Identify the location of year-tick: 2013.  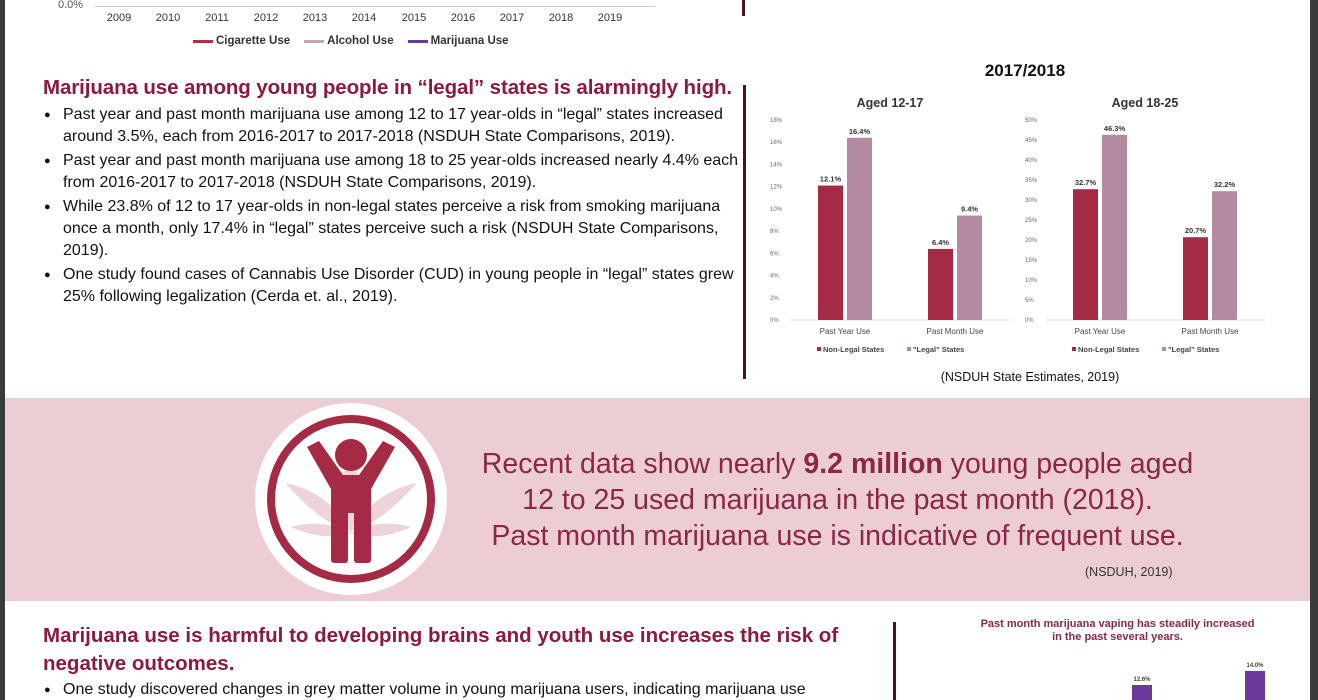
(315, 18).